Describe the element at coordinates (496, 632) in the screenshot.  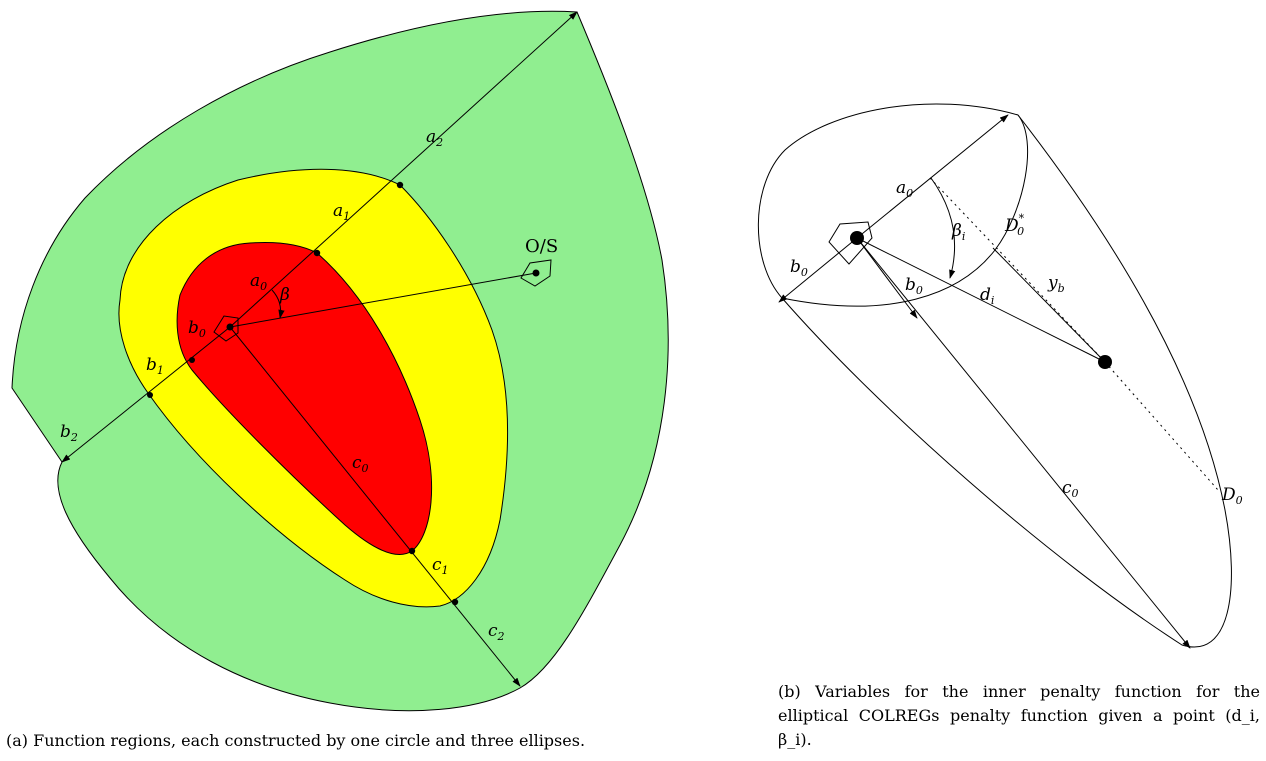
I see `c2-label: c2` at that location.